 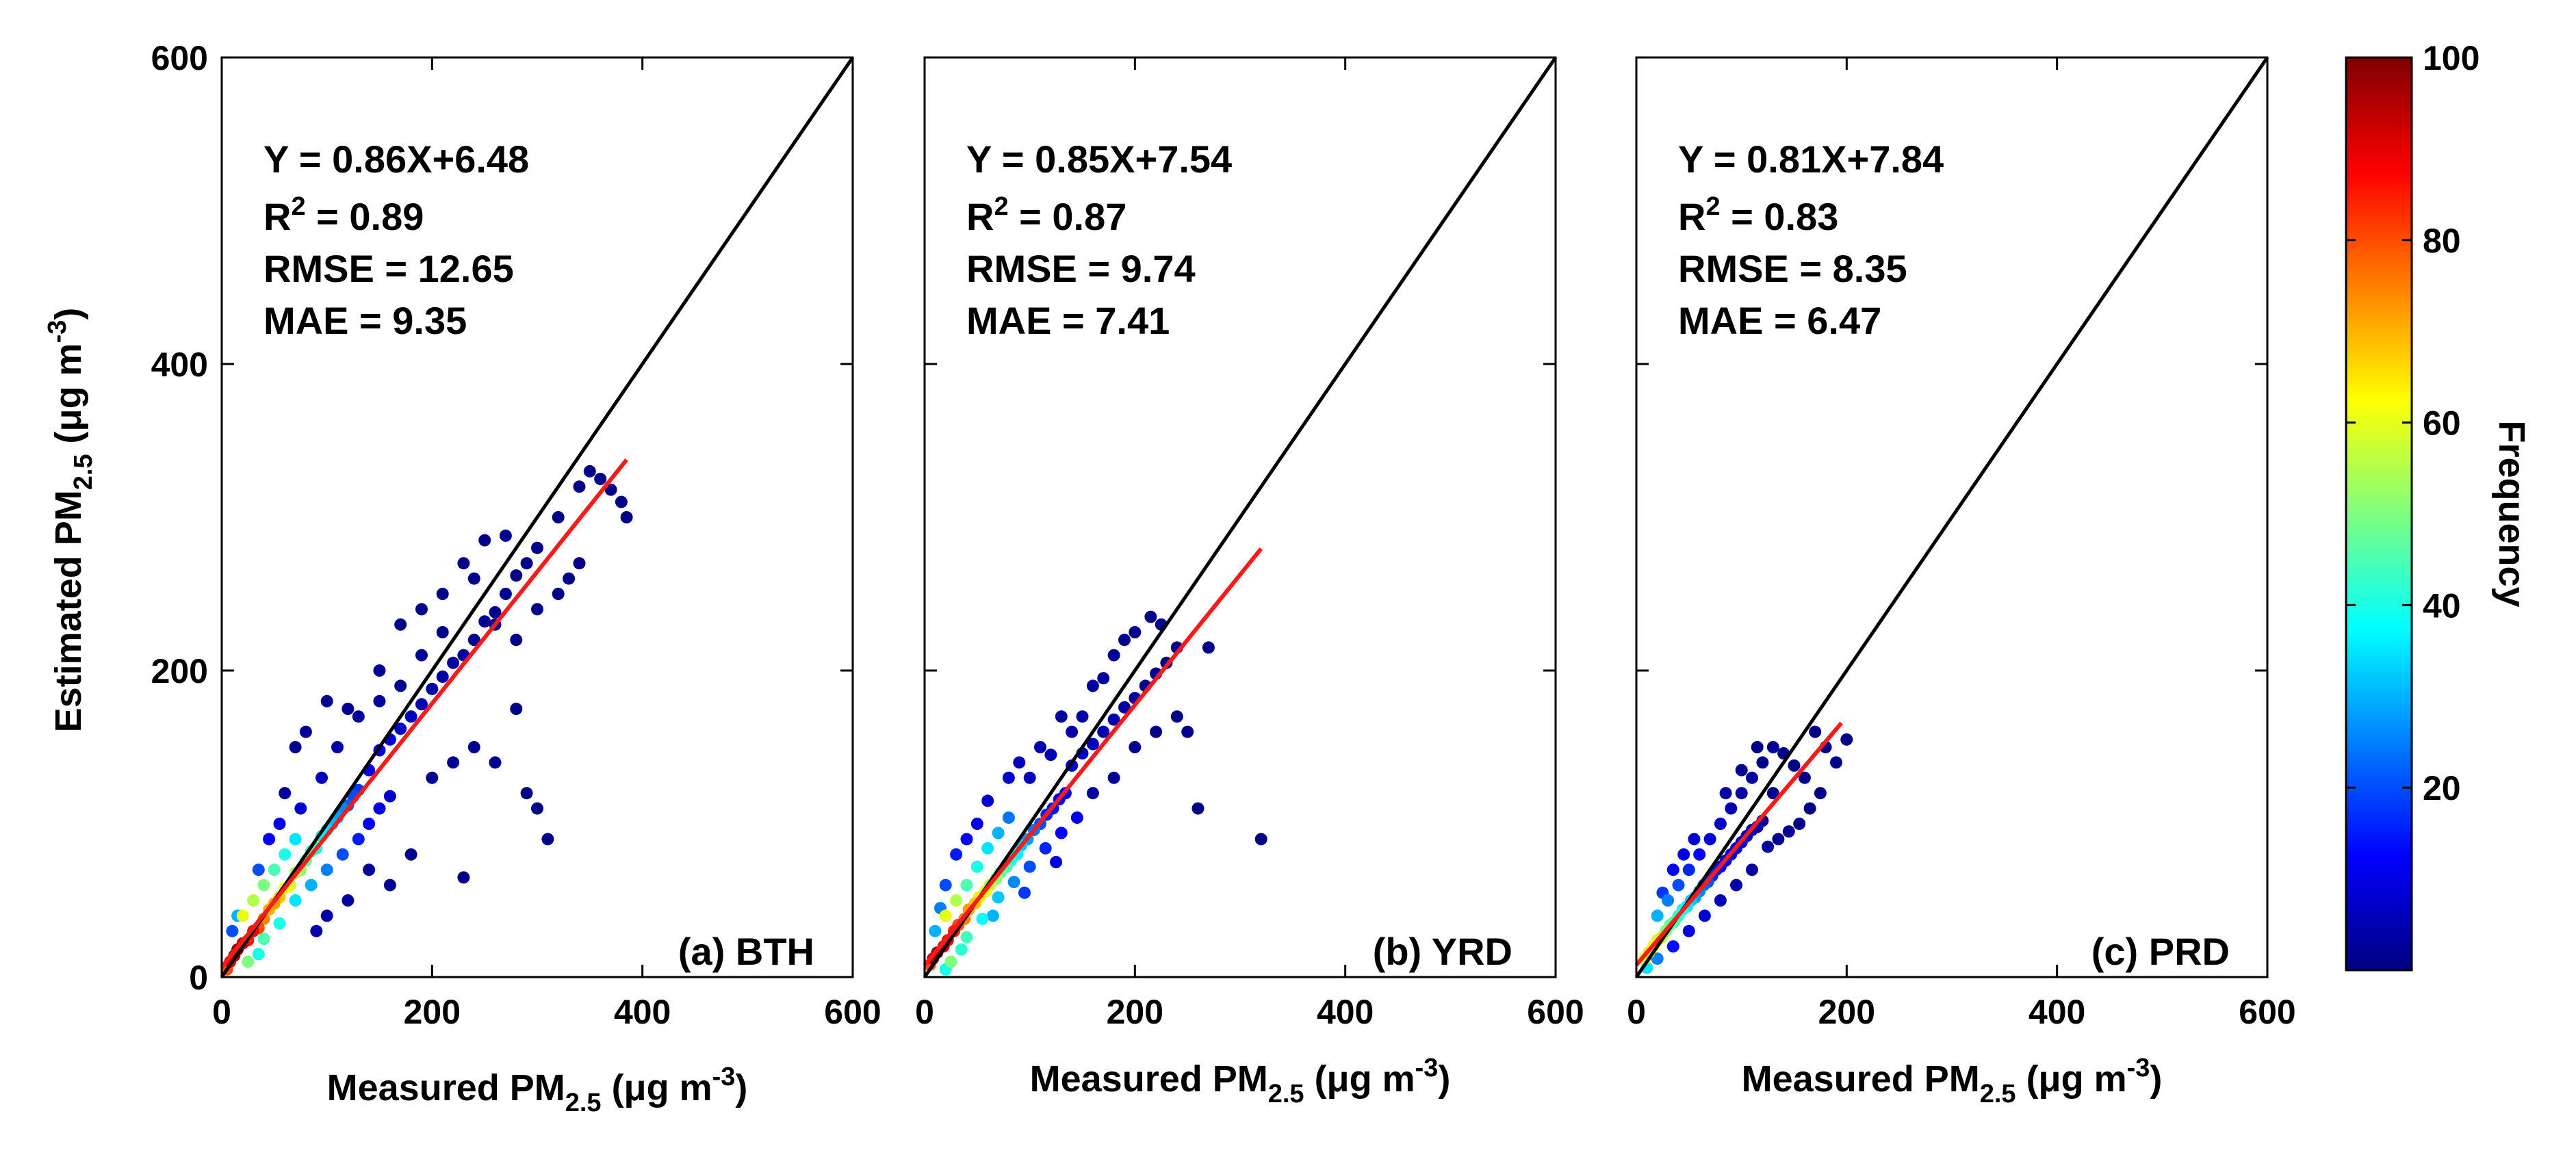 What do you see at coordinates (2442, 241) in the screenshot?
I see `colorbar-tick-label: 80` at bounding box center [2442, 241].